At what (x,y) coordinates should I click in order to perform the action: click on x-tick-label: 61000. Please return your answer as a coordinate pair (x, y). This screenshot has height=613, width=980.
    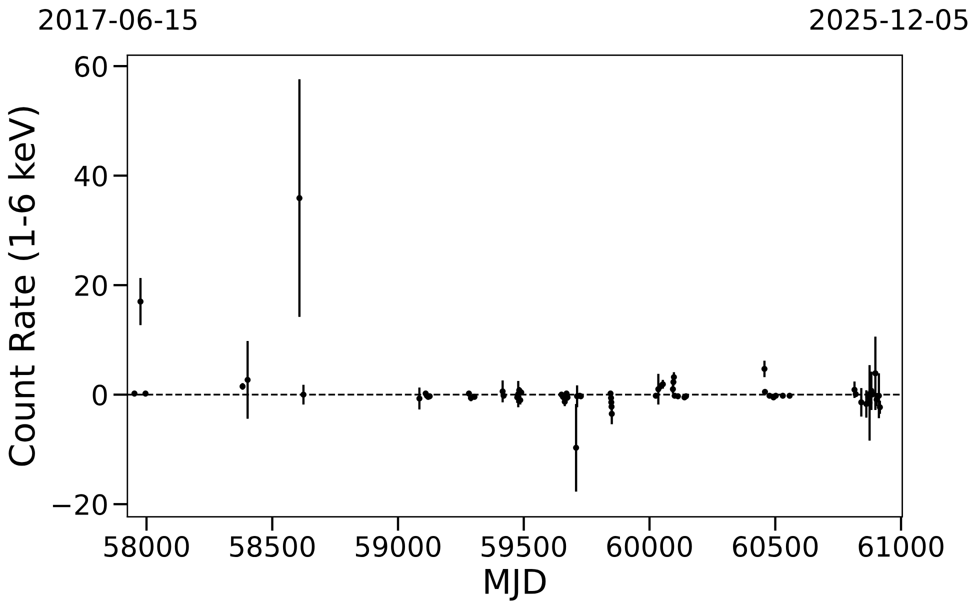
    Looking at the image, I should click on (901, 547).